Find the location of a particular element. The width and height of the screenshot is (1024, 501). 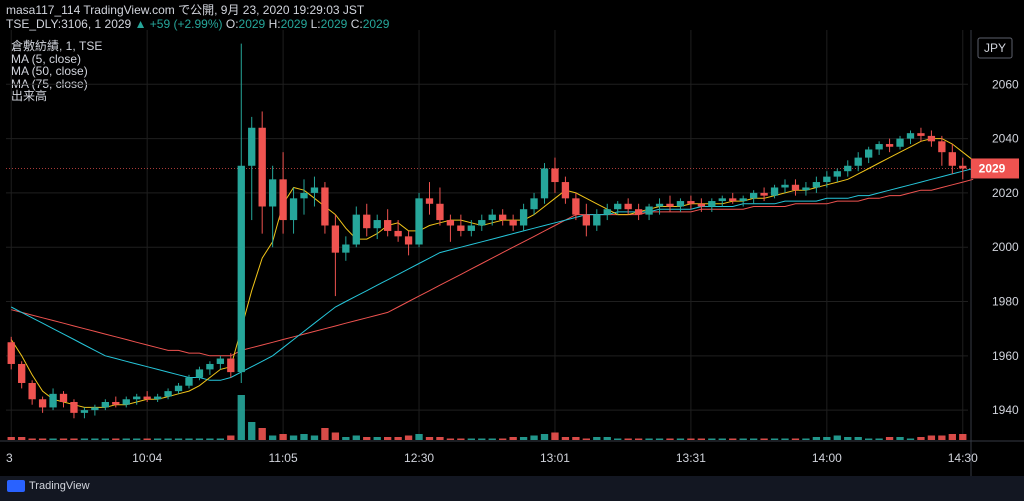

currency-button-label: JPY is located at coordinates (995, 48).